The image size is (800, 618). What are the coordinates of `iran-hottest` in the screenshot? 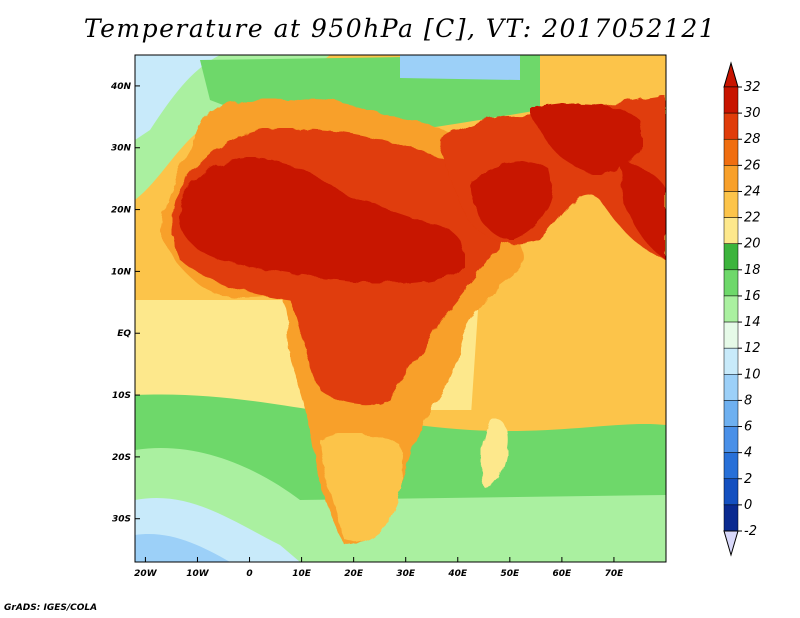 It's located at (586, 139).